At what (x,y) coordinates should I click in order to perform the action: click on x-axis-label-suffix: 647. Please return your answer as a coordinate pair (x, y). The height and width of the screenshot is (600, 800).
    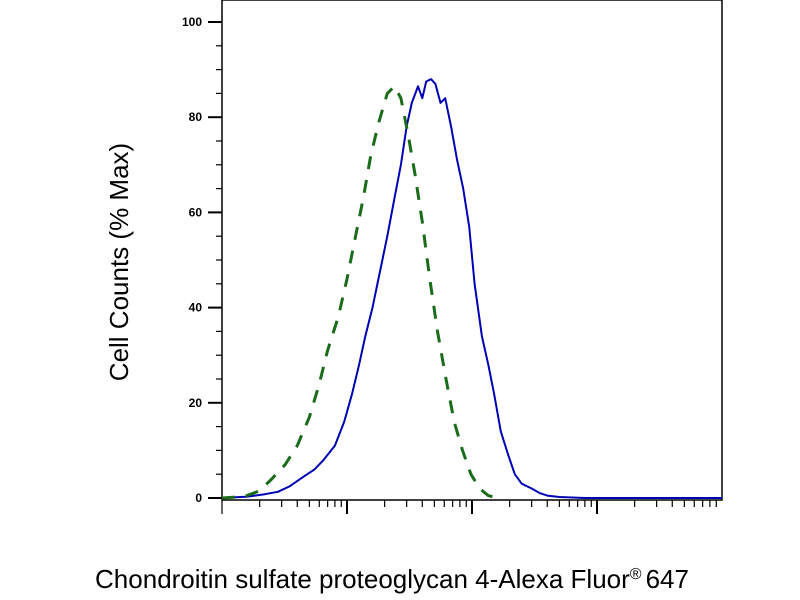
    Looking at the image, I should click on (667, 579).